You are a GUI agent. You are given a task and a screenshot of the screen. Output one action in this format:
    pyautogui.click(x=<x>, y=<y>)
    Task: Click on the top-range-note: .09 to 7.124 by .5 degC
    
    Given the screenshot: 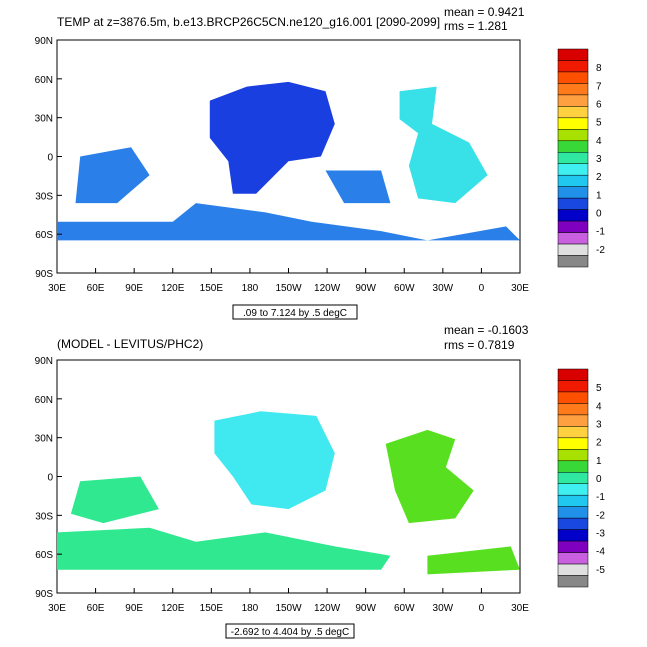 What is the action you would take?
    pyautogui.click(x=295, y=313)
    